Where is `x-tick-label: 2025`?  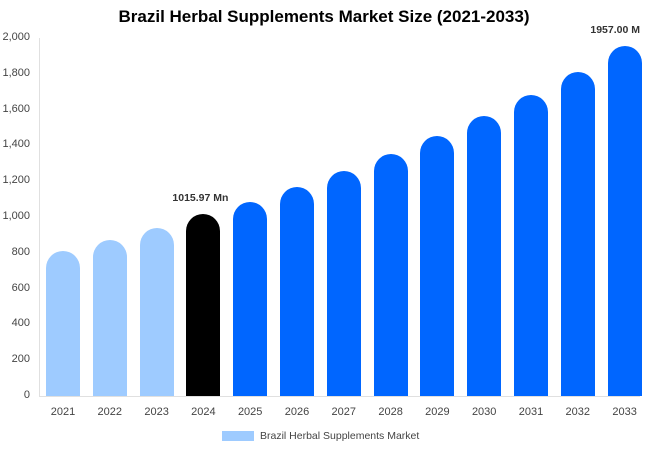 x-tick-label: 2025 is located at coordinates (250, 412).